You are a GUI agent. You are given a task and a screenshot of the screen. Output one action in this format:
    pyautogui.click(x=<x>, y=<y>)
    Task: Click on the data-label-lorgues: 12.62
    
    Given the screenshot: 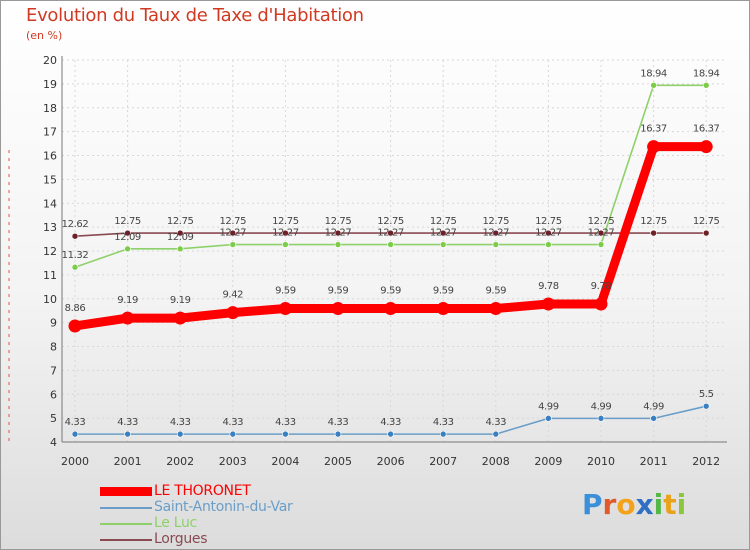 What is the action you would take?
    pyautogui.click(x=75, y=224)
    